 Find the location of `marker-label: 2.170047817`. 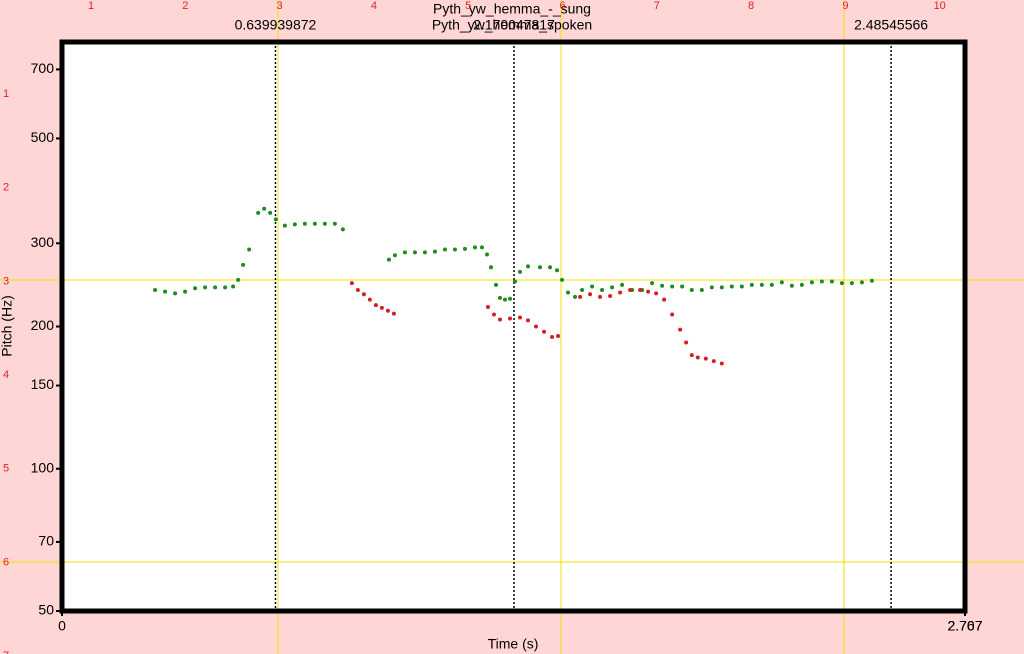

marker-label: 2.170047817 is located at coordinates (514, 25).